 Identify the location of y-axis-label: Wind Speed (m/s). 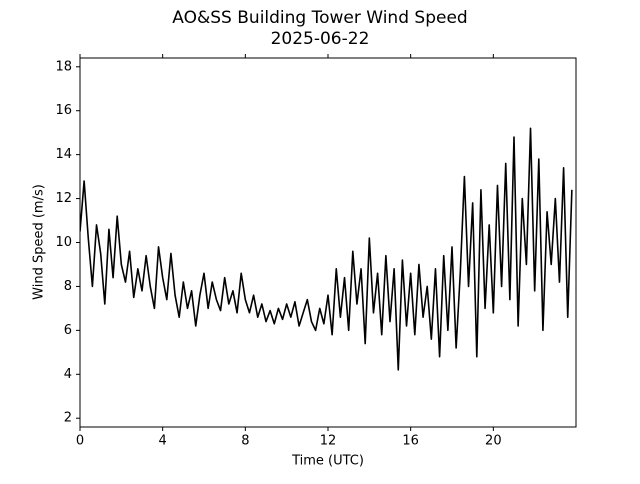
(39, 242).